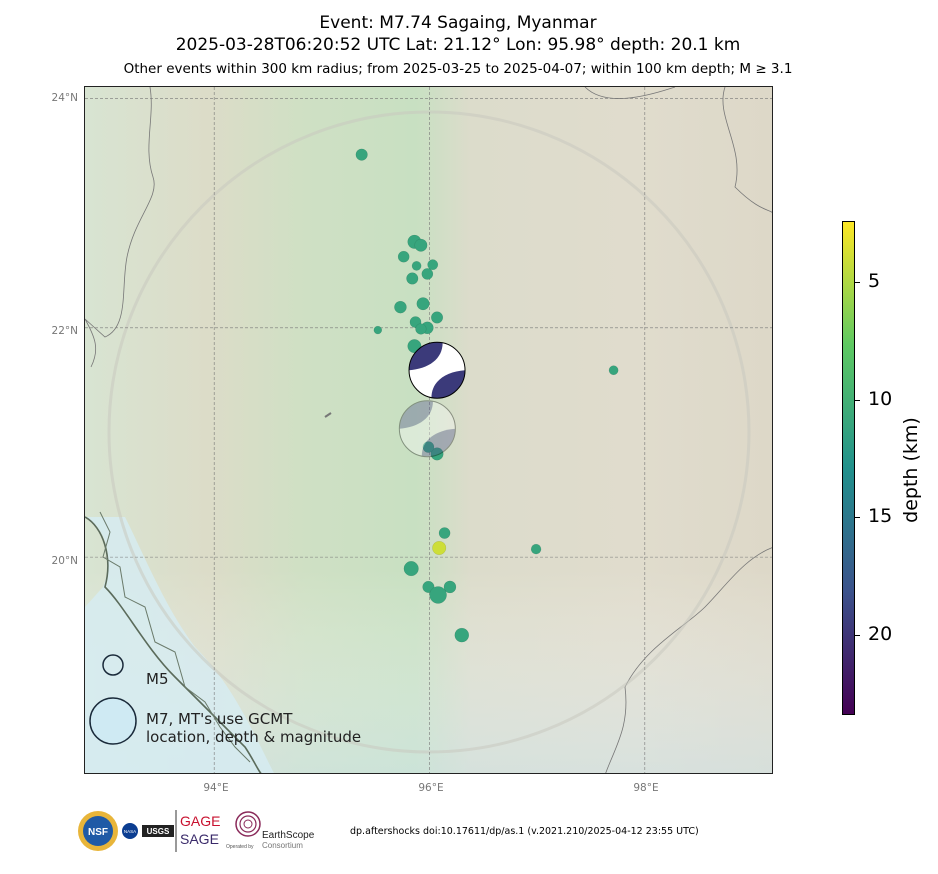 The height and width of the screenshot is (874, 938). What do you see at coordinates (880, 398) in the screenshot?
I see `colorbar-tick-label: 10` at bounding box center [880, 398].